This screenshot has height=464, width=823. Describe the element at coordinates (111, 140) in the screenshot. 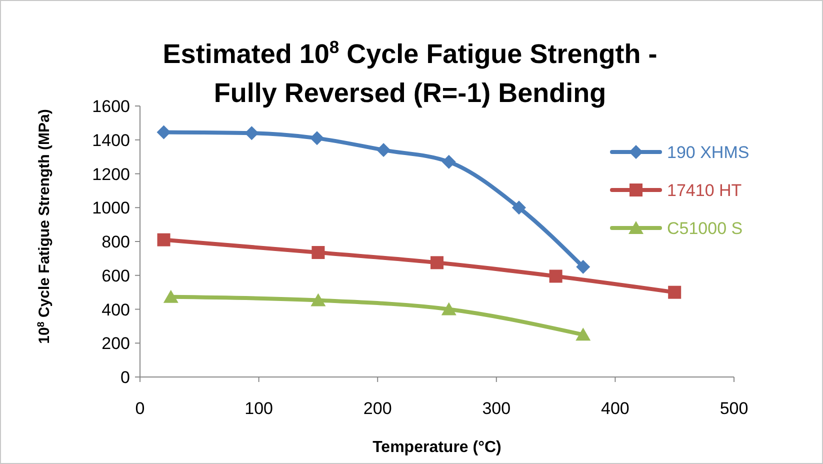

I see `y-tick-label: 1400` at that location.